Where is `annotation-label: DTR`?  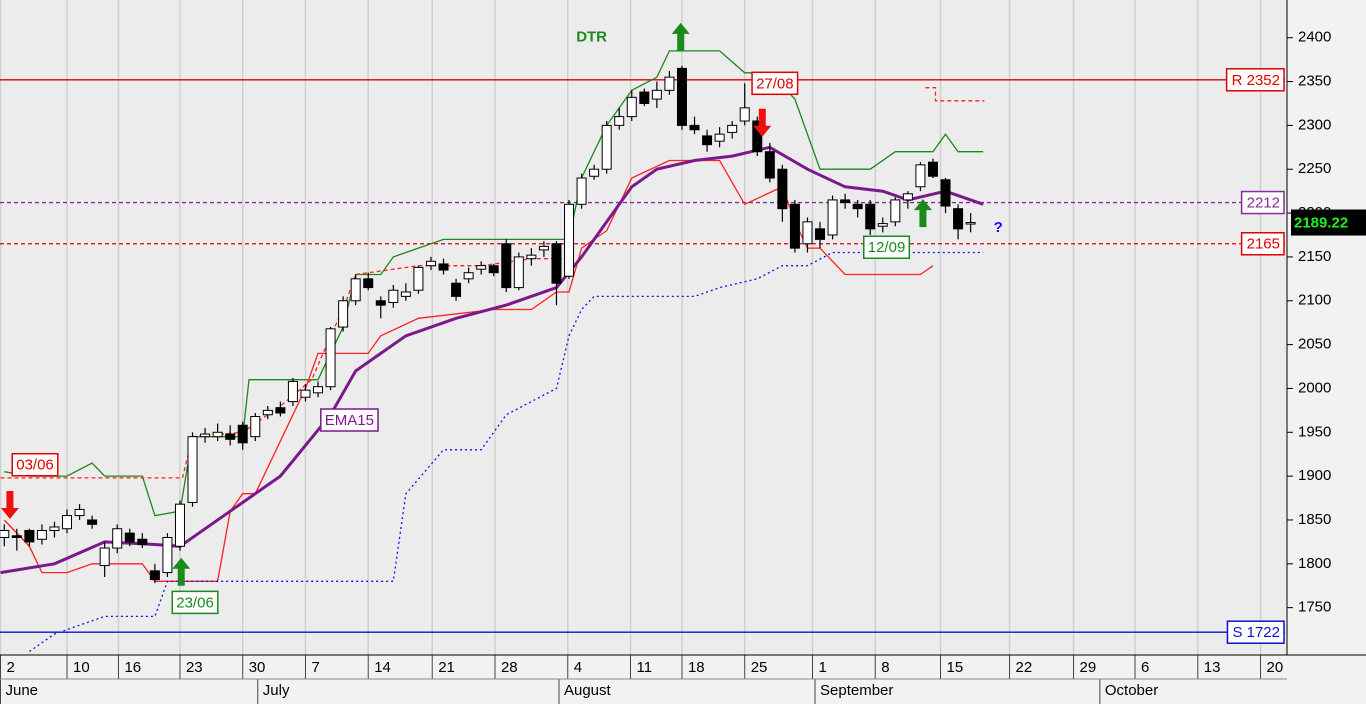 annotation-label: DTR is located at coordinates (591, 37).